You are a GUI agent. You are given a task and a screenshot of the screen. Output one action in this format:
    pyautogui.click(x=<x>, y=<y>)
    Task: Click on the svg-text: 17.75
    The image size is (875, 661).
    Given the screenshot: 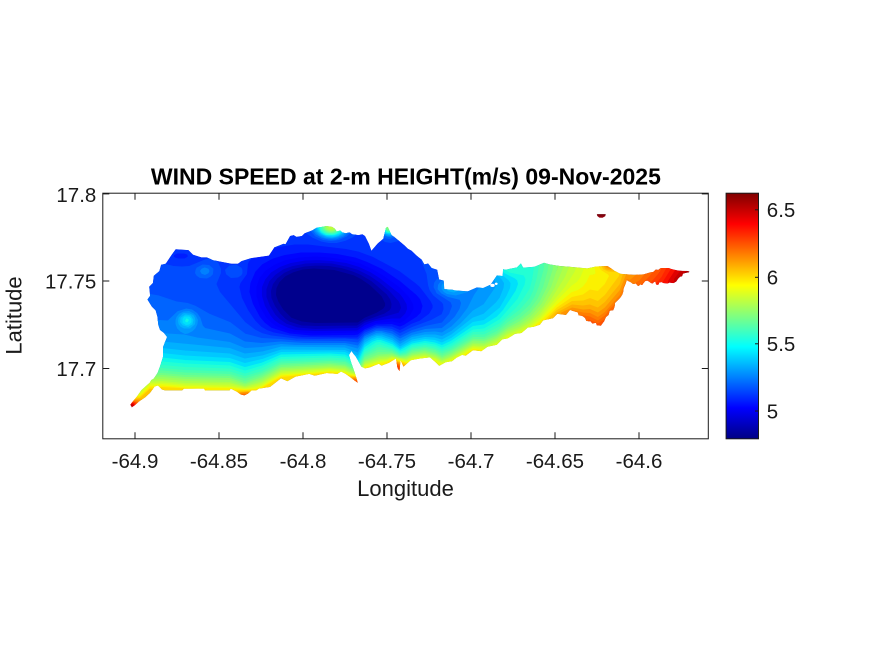 What is the action you would take?
    pyautogui.click(x=70, y=281)
    